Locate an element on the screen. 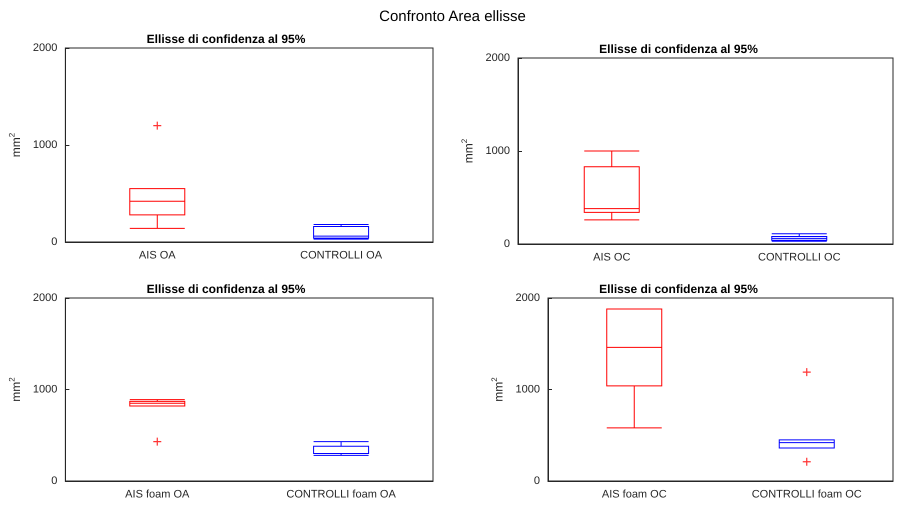 The width and height of the screenshot is (905, 511). x-tick-label: CONTROLLI OC is located at coordinates (799, 258).